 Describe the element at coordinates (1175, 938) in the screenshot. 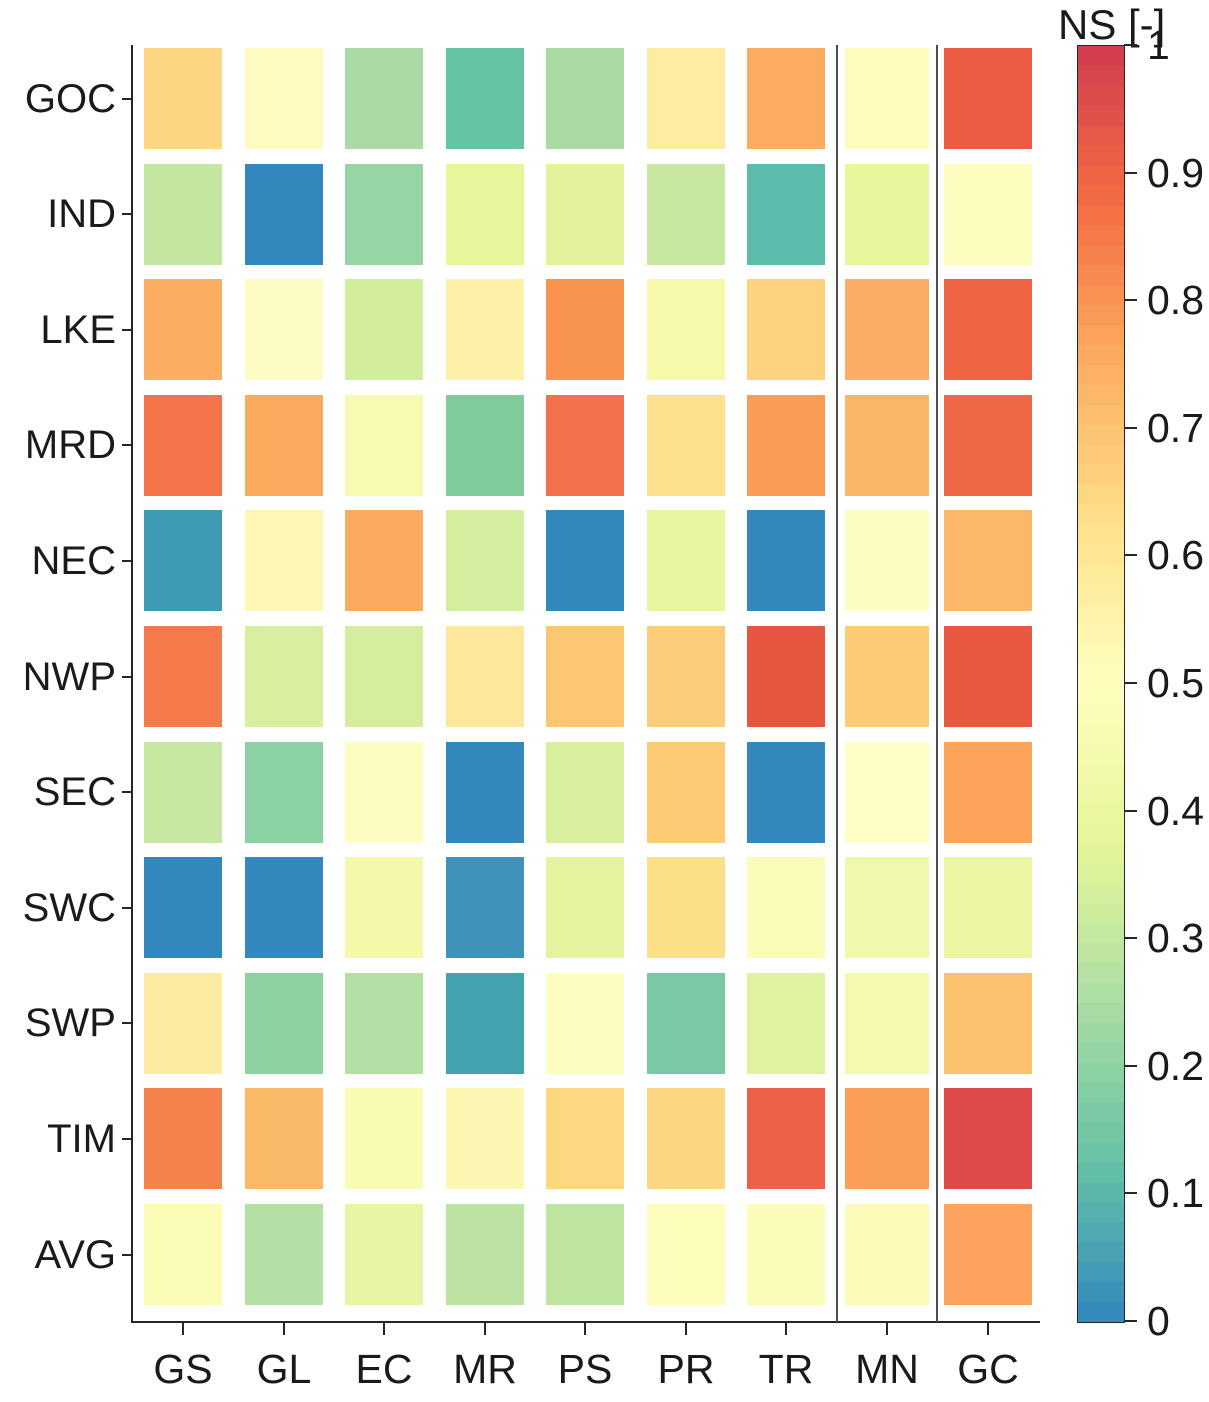

I see `colorbar-tick-label-0.3: 0.3` at that location.